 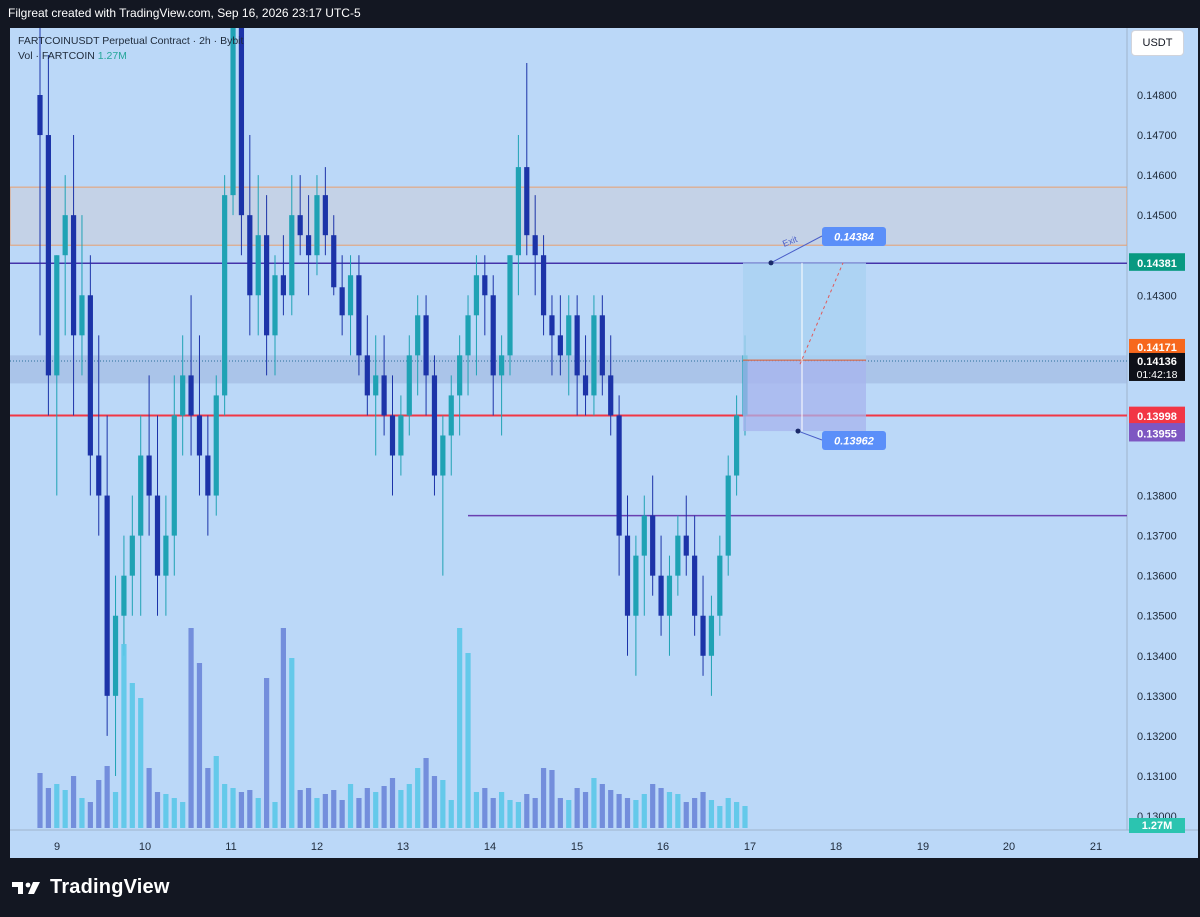 What do you see at coordinates (854, 236) in the screenshot?
I see `target-label-bg` at bounding box center [854, 236].